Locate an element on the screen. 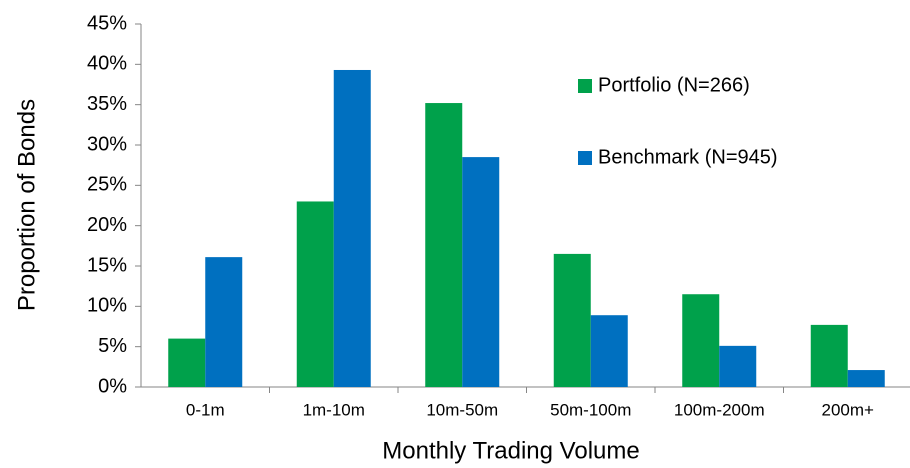  y-tick-label: 30% is located at coordinates (107, 144).